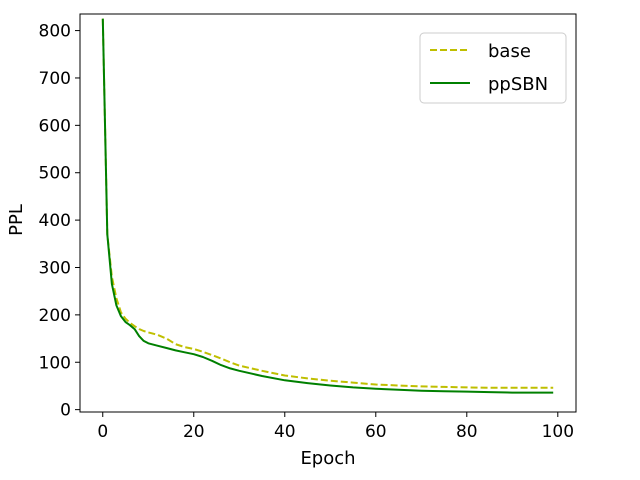 This screenshot has width=640, height=480. I want to click on x-tick-label: 80, so click(467, 432).